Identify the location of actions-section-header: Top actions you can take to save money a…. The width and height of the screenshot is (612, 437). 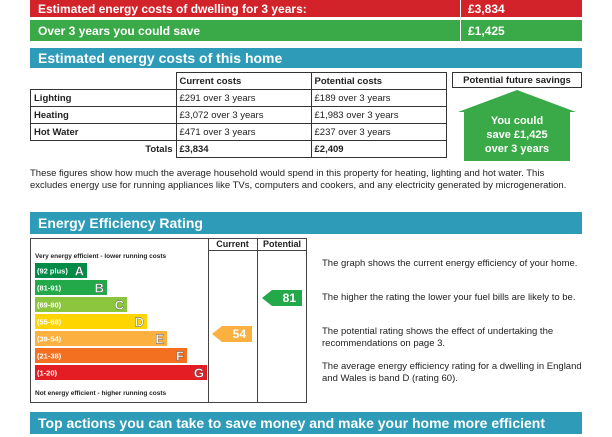
(306, 423).